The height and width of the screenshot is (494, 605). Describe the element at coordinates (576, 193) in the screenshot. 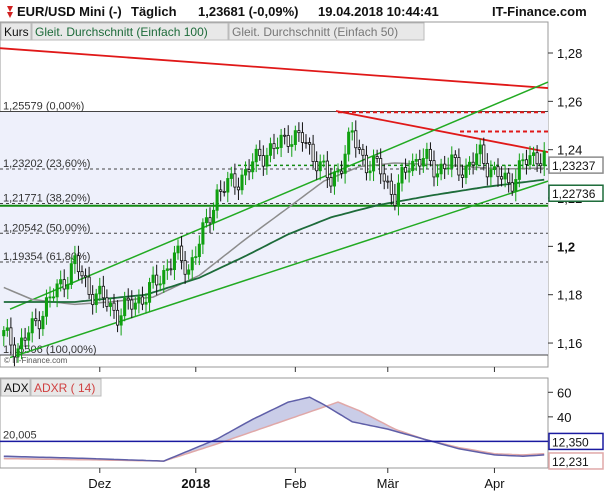

I see `price-tag-box` at that location.